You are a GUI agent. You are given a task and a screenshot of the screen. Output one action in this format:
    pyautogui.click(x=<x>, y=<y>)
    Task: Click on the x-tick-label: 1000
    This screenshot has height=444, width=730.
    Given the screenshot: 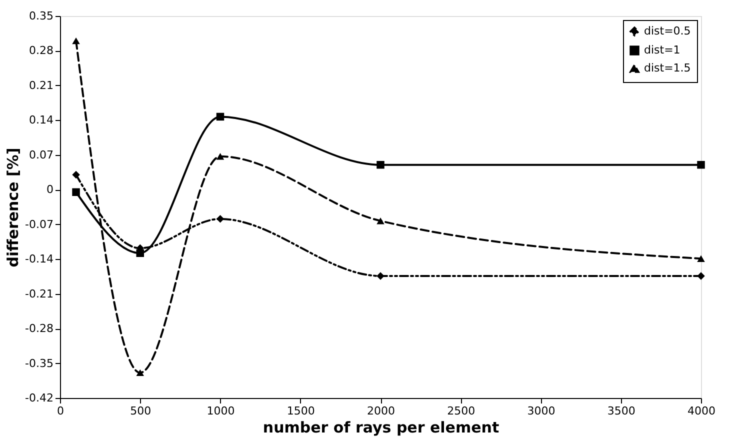 What is the action you would take?
    pyautogui.click(x=220, y=411)
    